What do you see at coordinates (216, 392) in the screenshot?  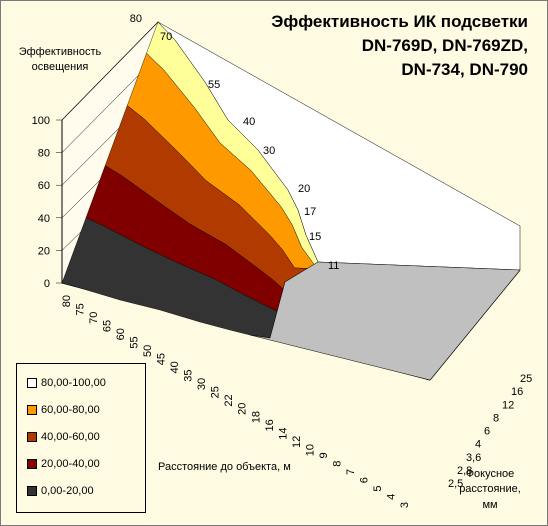 I see `x-tick-label: 25` at bounding box center [216, 392].